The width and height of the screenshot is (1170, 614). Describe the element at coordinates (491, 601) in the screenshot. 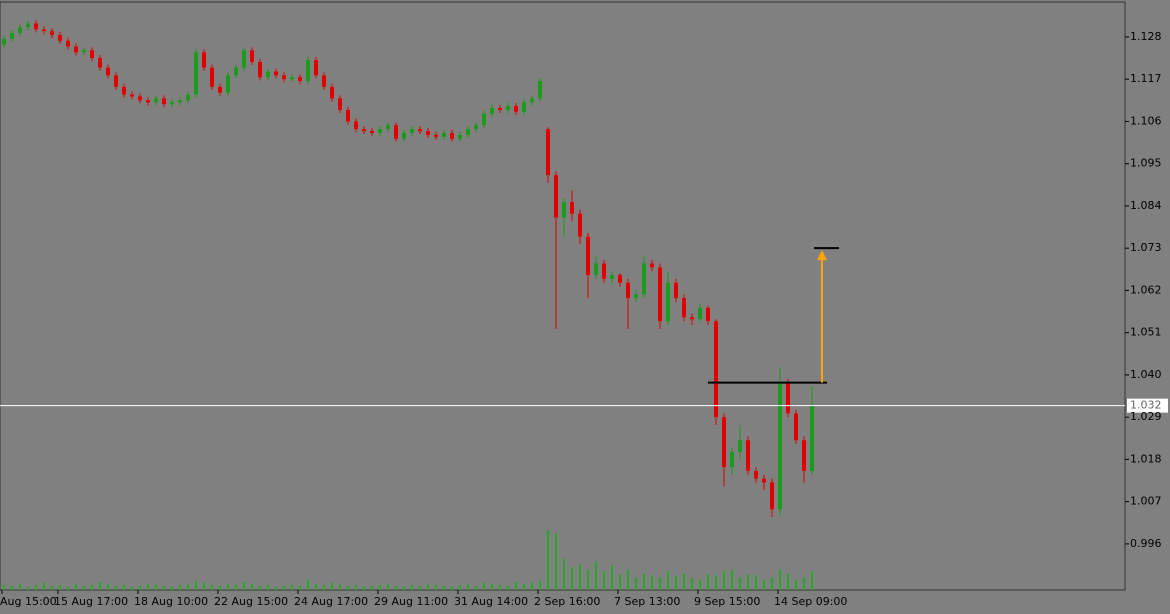

I see `x-tick-label: 31 Aug 14:00` at that location.